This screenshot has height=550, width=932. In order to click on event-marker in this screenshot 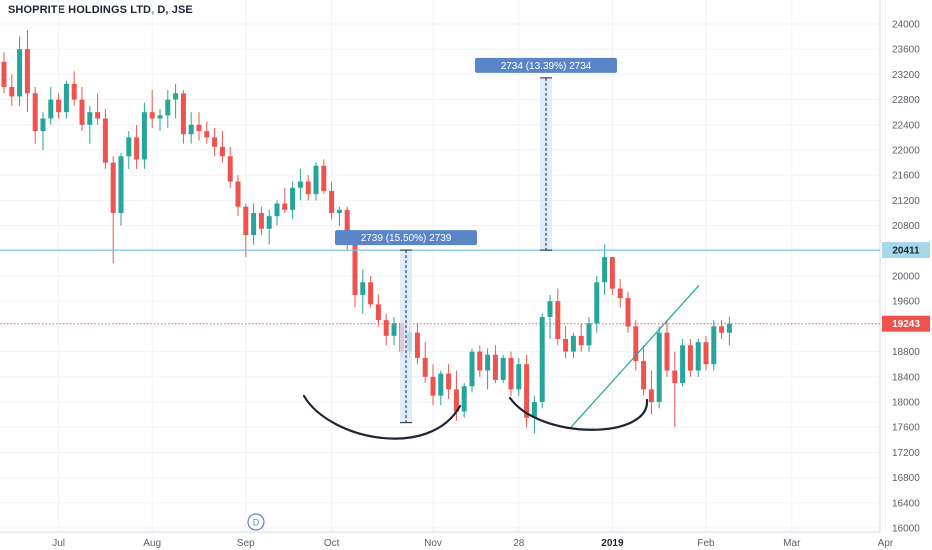, I will do `click(256, 522)`.